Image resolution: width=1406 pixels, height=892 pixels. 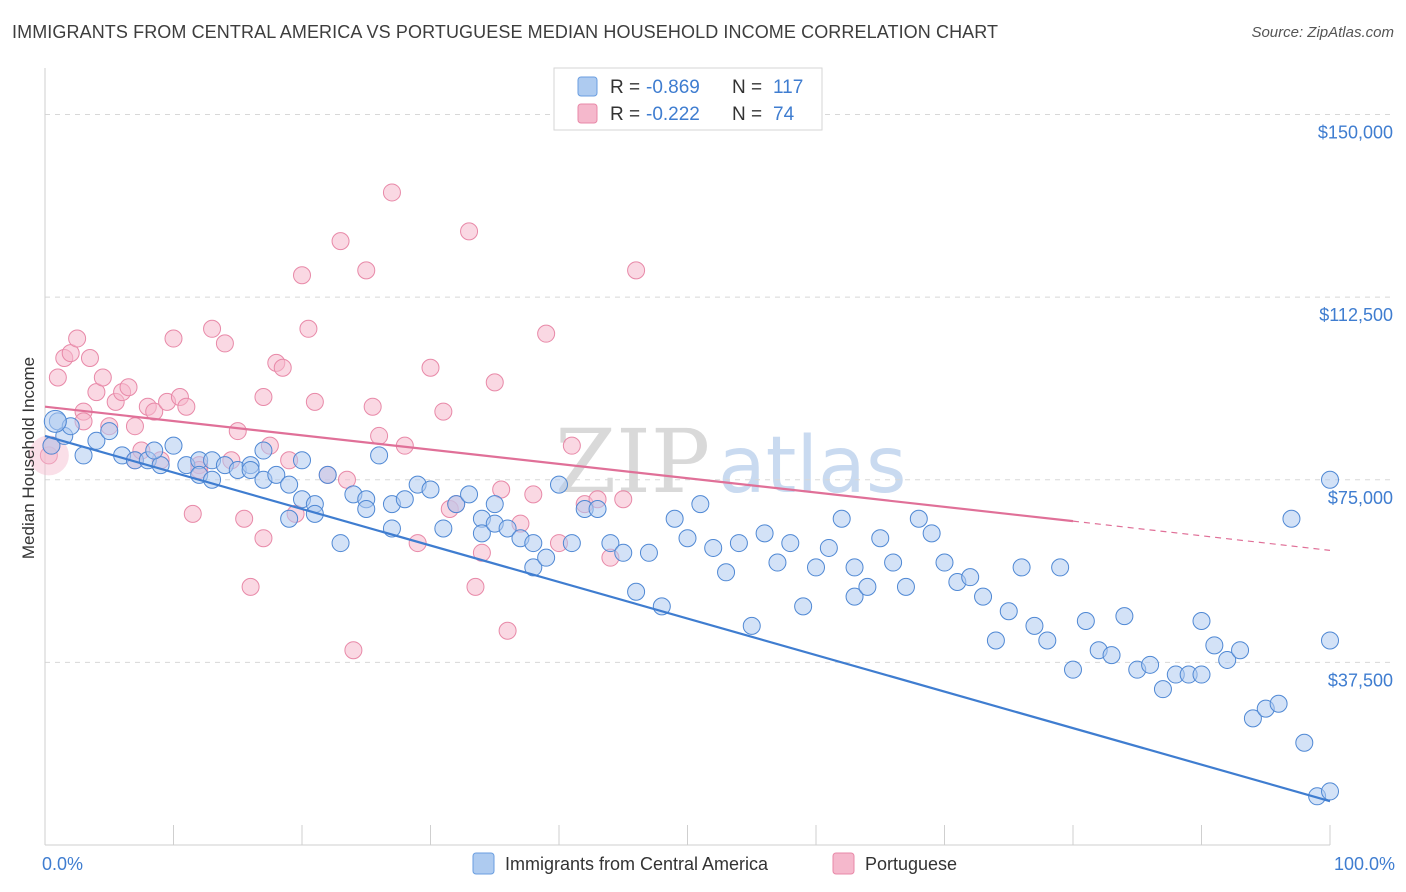 I want to click on series-label-central-america: Immigrants from Central America, so click(x=637, y=864).